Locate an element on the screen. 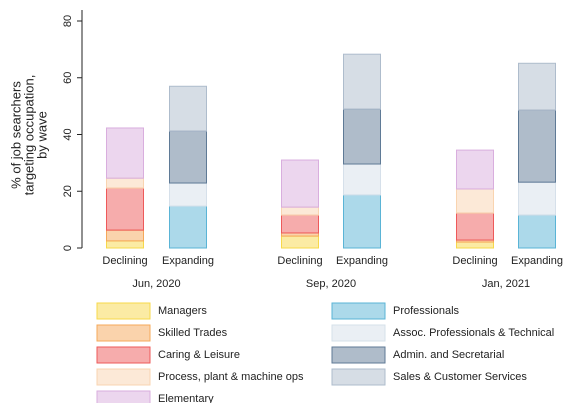 This screenshot has height=408, width=576. legend-label: Process, plant & machine ops is located at coordinates (231, 377).